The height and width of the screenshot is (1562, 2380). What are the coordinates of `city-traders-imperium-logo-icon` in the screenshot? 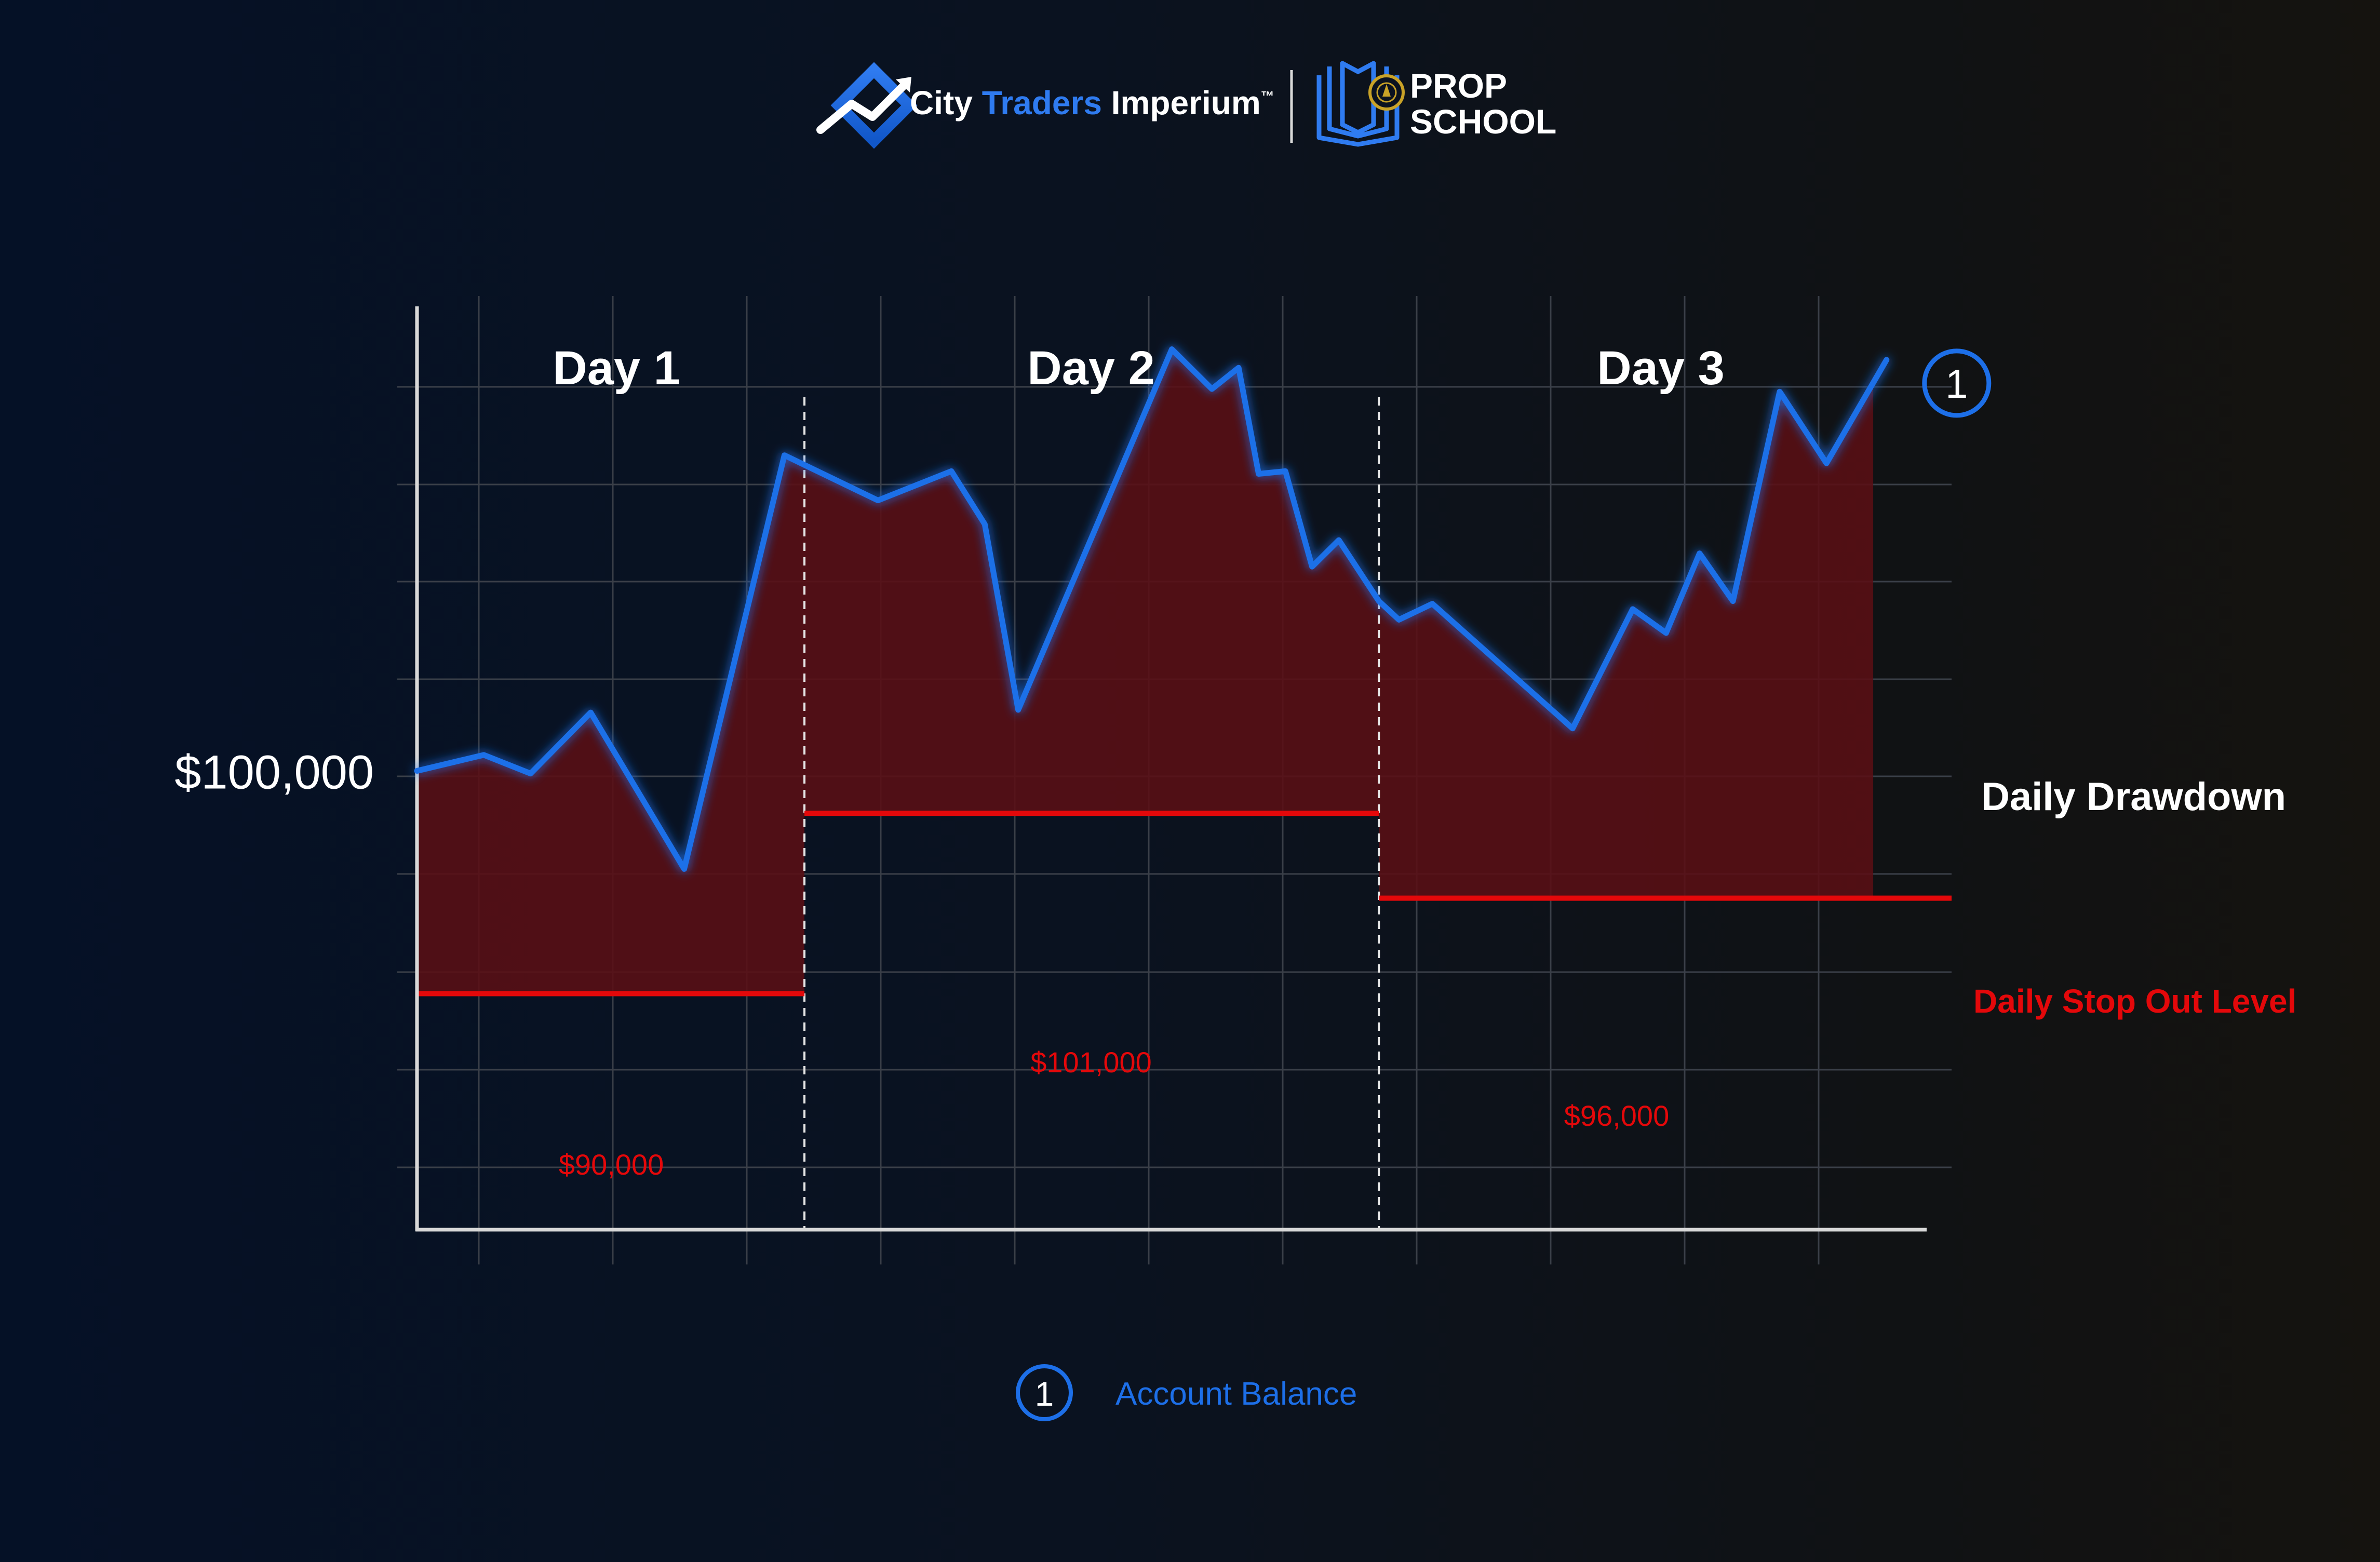 It's located at (867, 105).